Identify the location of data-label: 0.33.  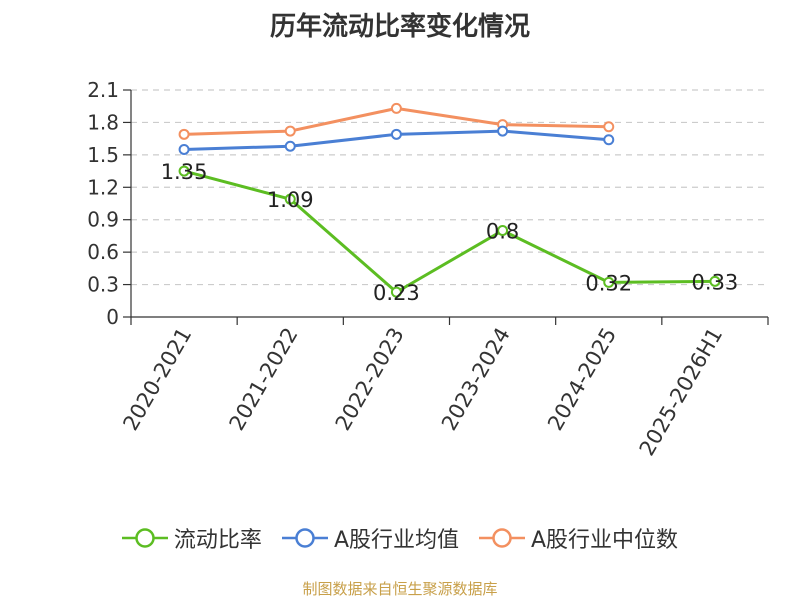
(715, 282).